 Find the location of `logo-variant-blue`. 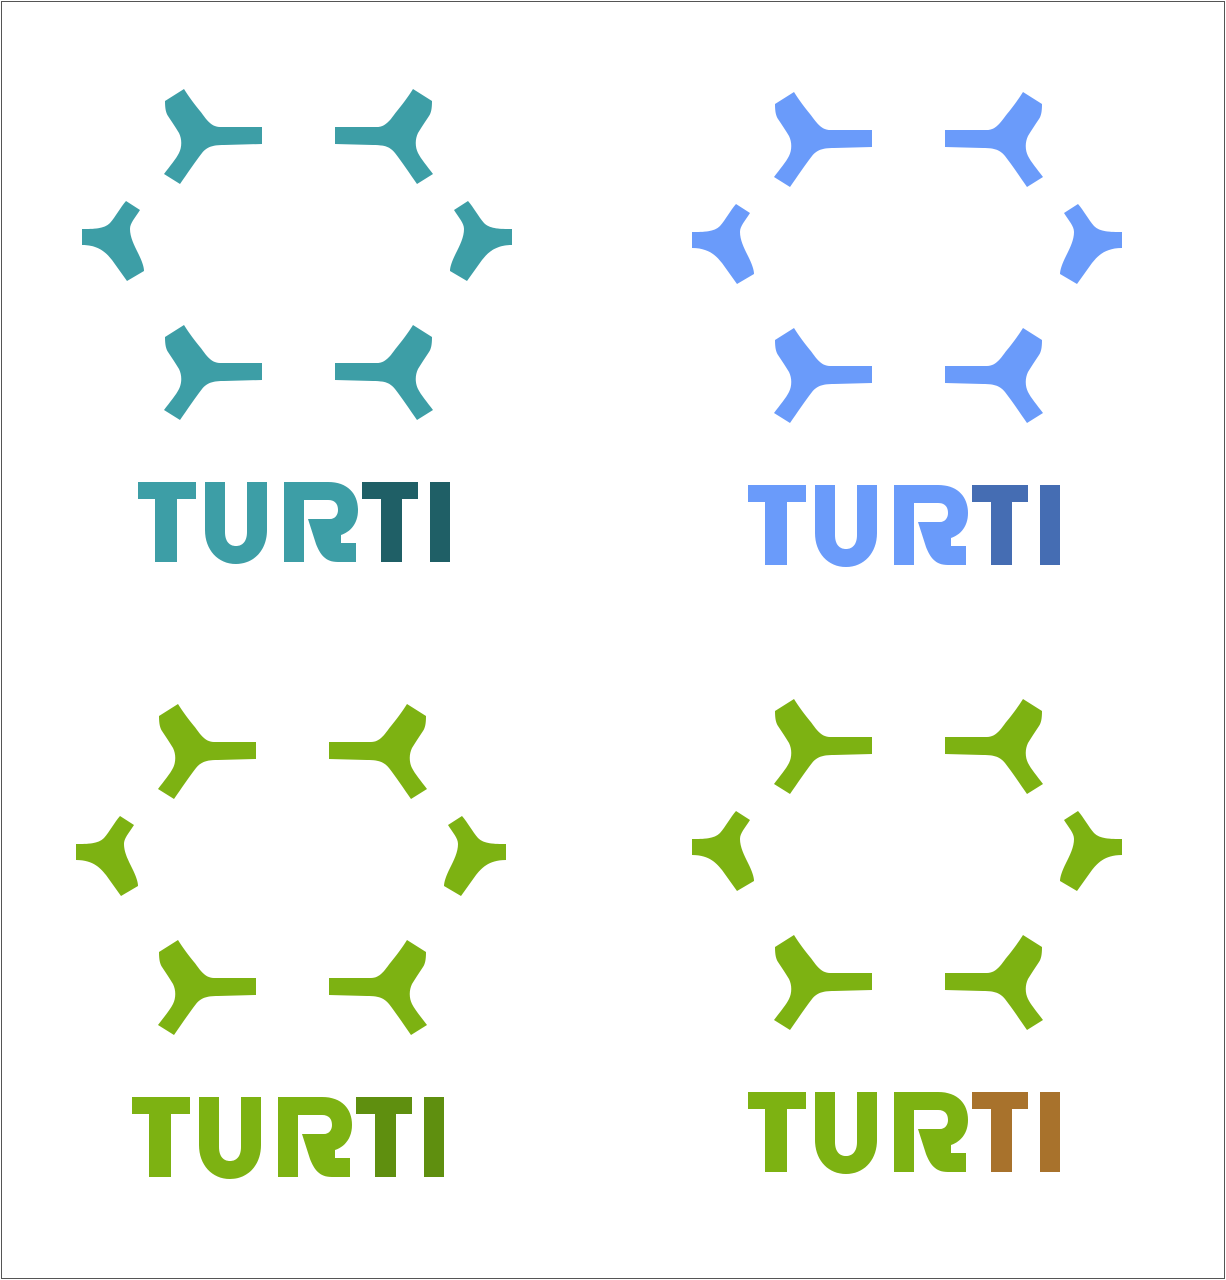

logo-variant-blue is located at coordinates (910, 333).